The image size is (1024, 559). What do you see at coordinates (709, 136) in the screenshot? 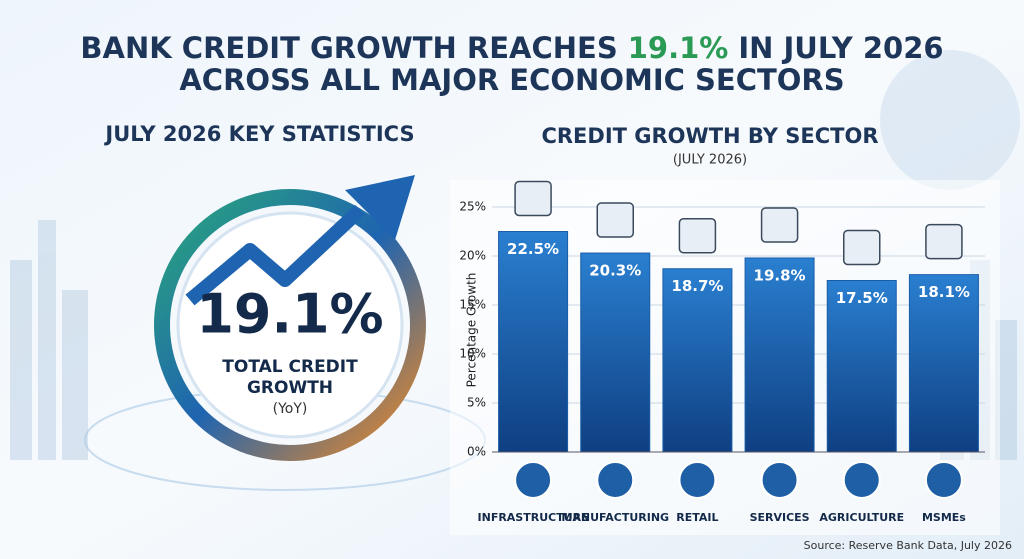
I see `chart-title: CREDIT GROWTH BY SECTOR` at bounding box center [709, 136].